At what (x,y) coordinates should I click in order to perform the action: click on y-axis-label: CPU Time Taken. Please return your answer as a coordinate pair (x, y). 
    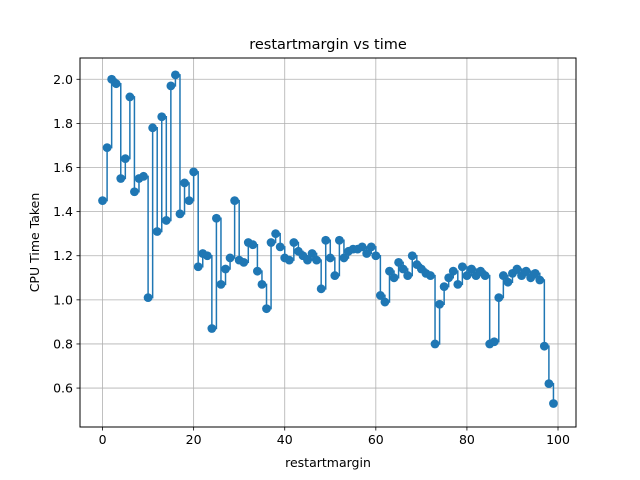
    Looking at the image, I should click on (34, 243).